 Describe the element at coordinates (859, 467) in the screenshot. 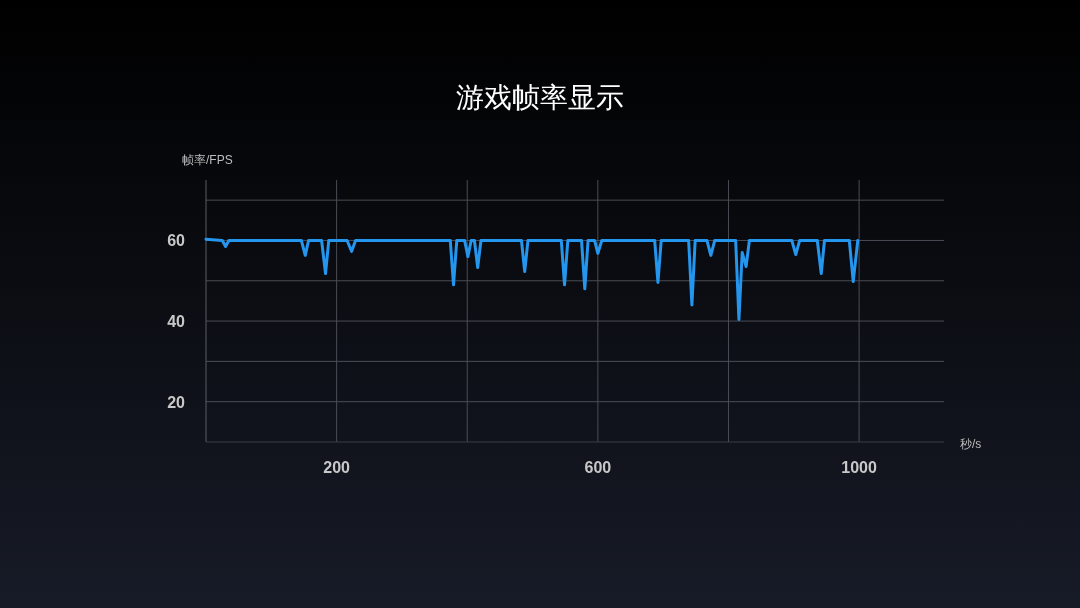

I see `x-tick-label: 1000` at that location.